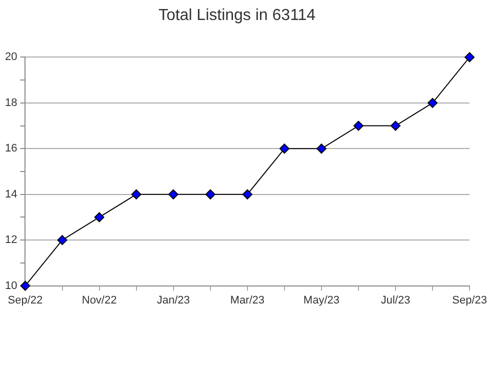 Image resolution: width=490 pixels, height=380 pixels. Describe the element at coordinates (173, 300) in the screenshot. I see `x-tick-label: Jan/23` at that location.